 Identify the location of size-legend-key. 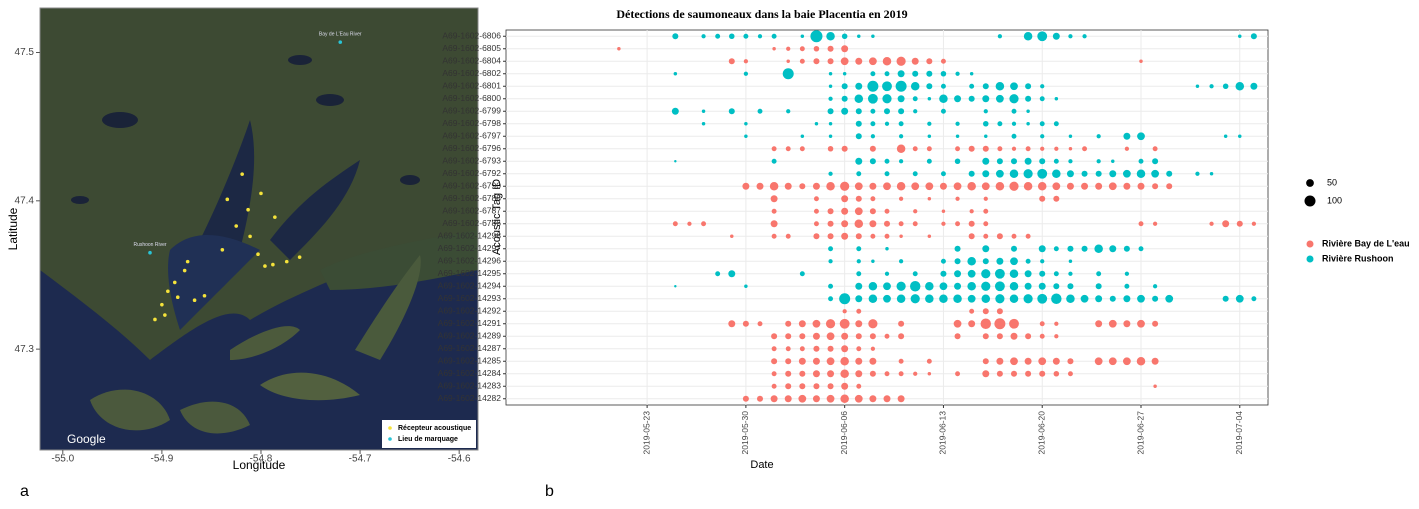
(1310, 183).